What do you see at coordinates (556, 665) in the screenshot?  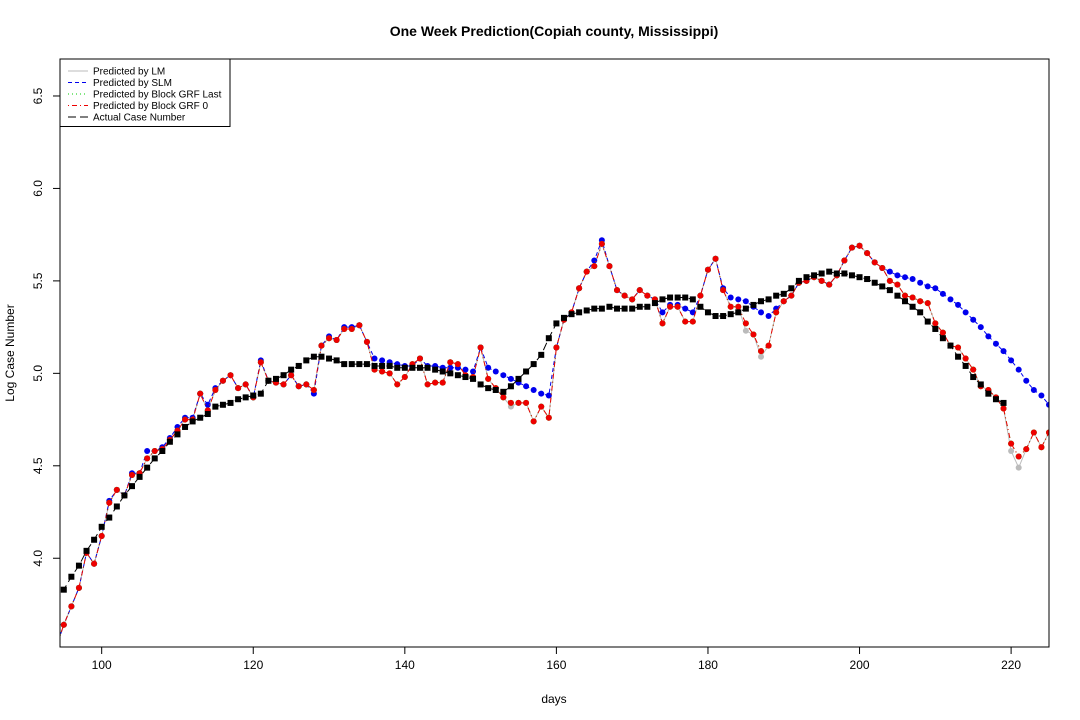 I see `x-tick-label: 160` at bounding box center [556, 665].